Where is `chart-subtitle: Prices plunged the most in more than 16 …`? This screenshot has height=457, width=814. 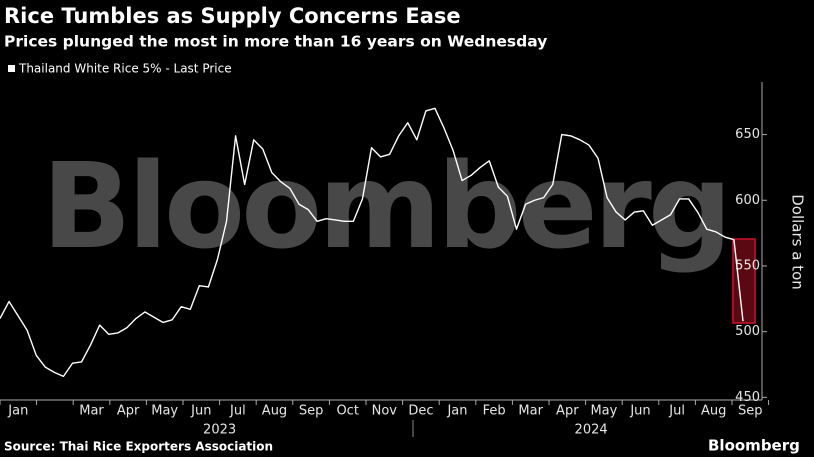 chart-subtitle: Prices plunged the most in more than 16 … is located at coordinates (275, 42).